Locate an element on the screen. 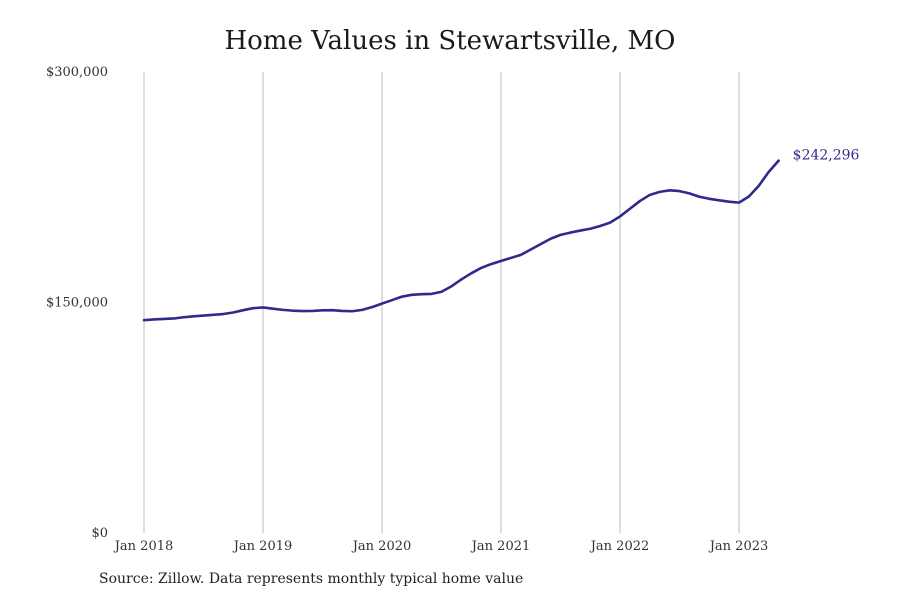 The image size is (900, 600). y-axis-tick-labels: $0 $150,000 $300,000 is located at coordinates (77, 303).